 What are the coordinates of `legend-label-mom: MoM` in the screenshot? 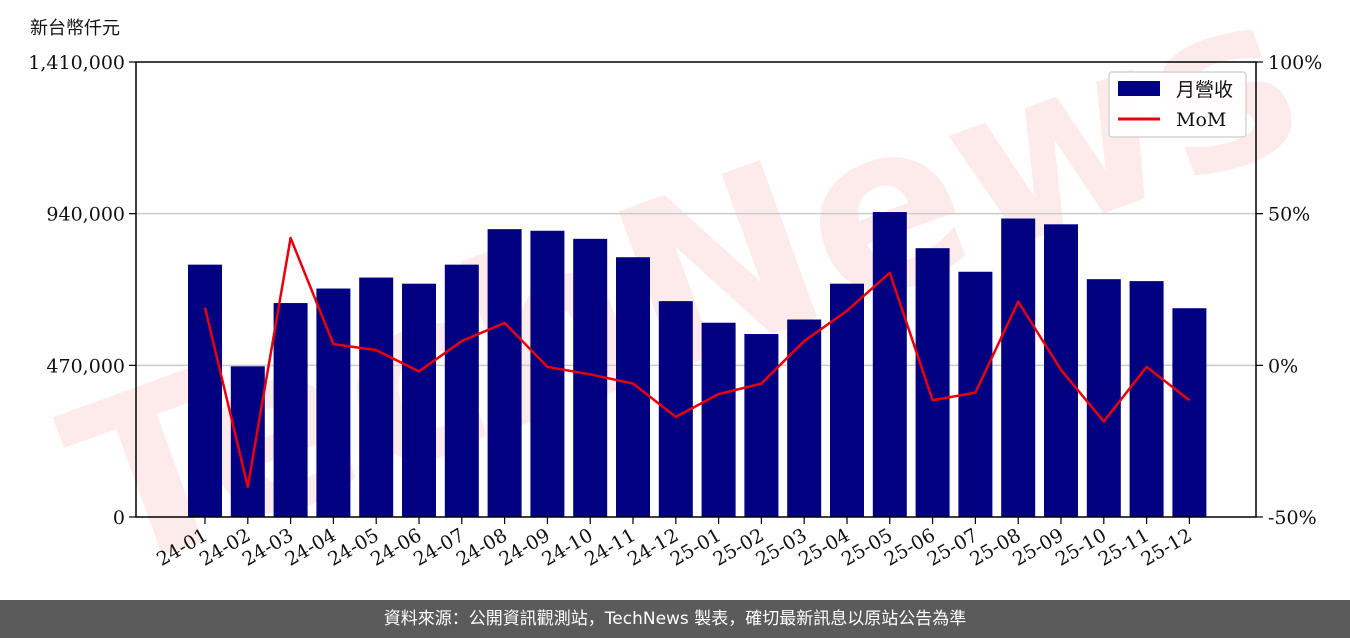 It's located at (1201, 120).